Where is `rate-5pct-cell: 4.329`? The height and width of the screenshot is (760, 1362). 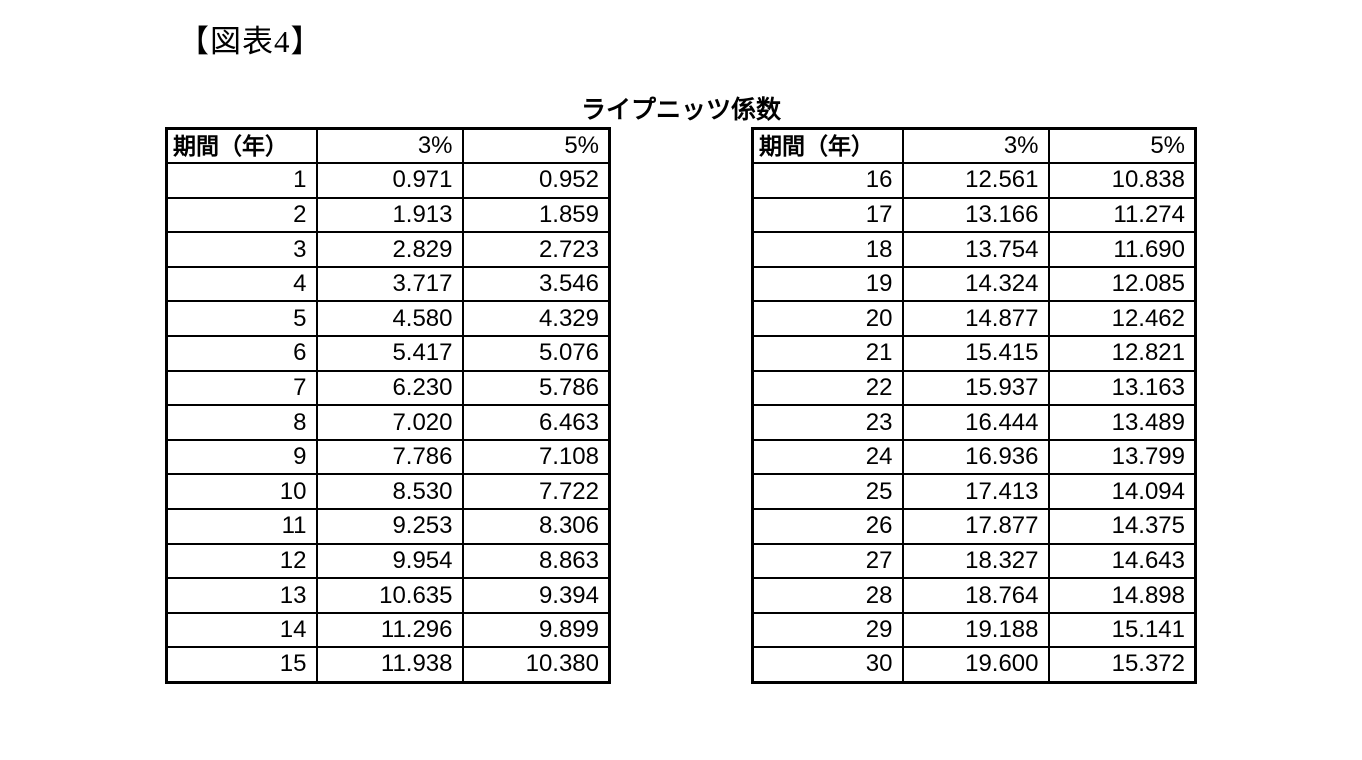 rate-5pct-cell: 4.329 is located at coordinates (536, 319).